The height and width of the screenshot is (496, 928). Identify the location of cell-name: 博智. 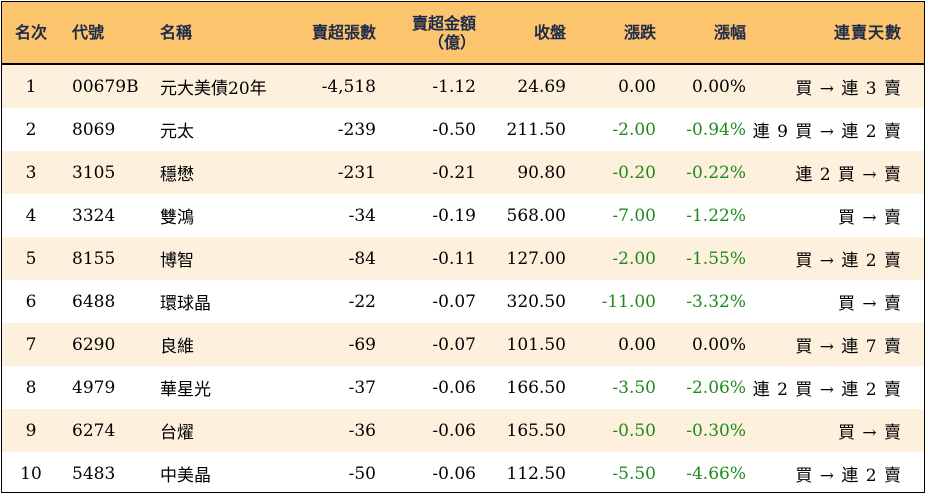
(177, 261).